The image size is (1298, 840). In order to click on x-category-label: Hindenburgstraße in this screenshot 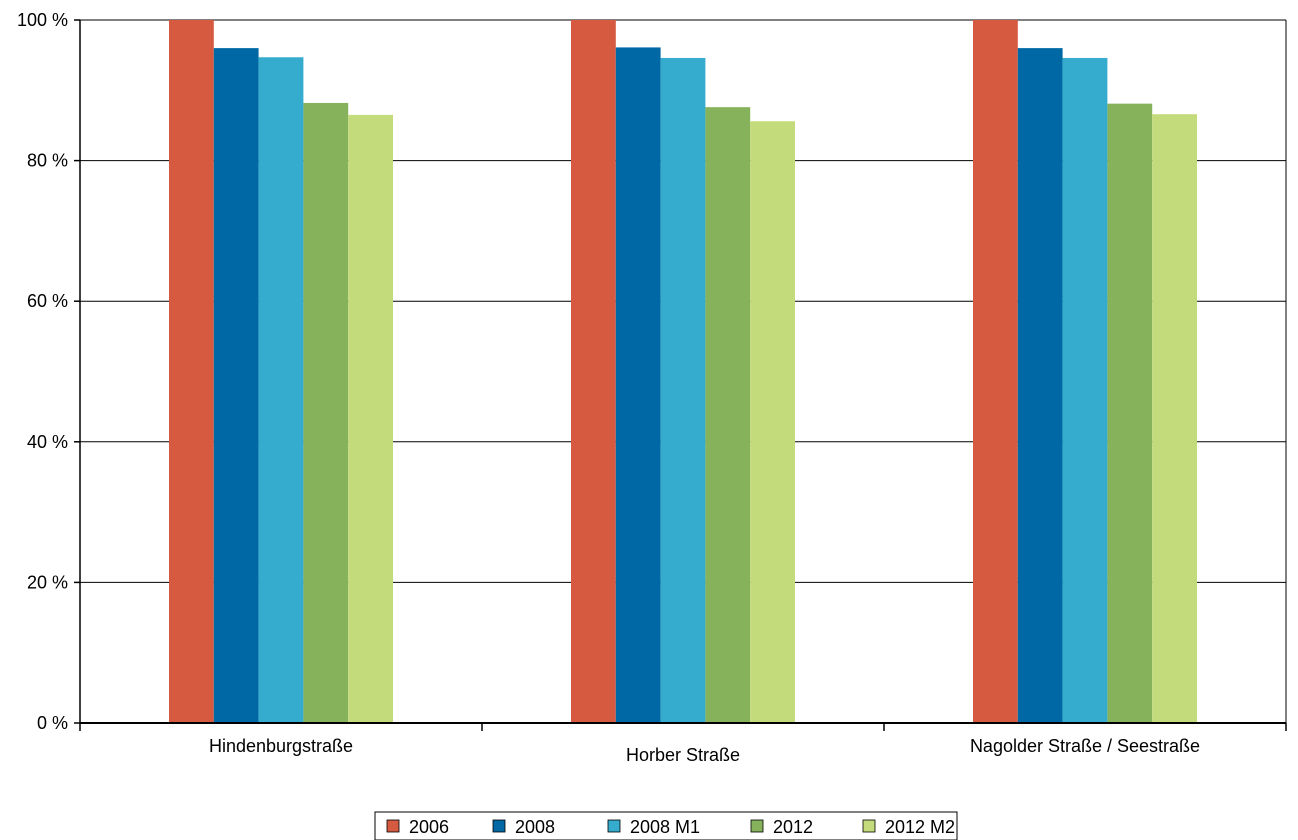, I will do `click(281, 746)`.